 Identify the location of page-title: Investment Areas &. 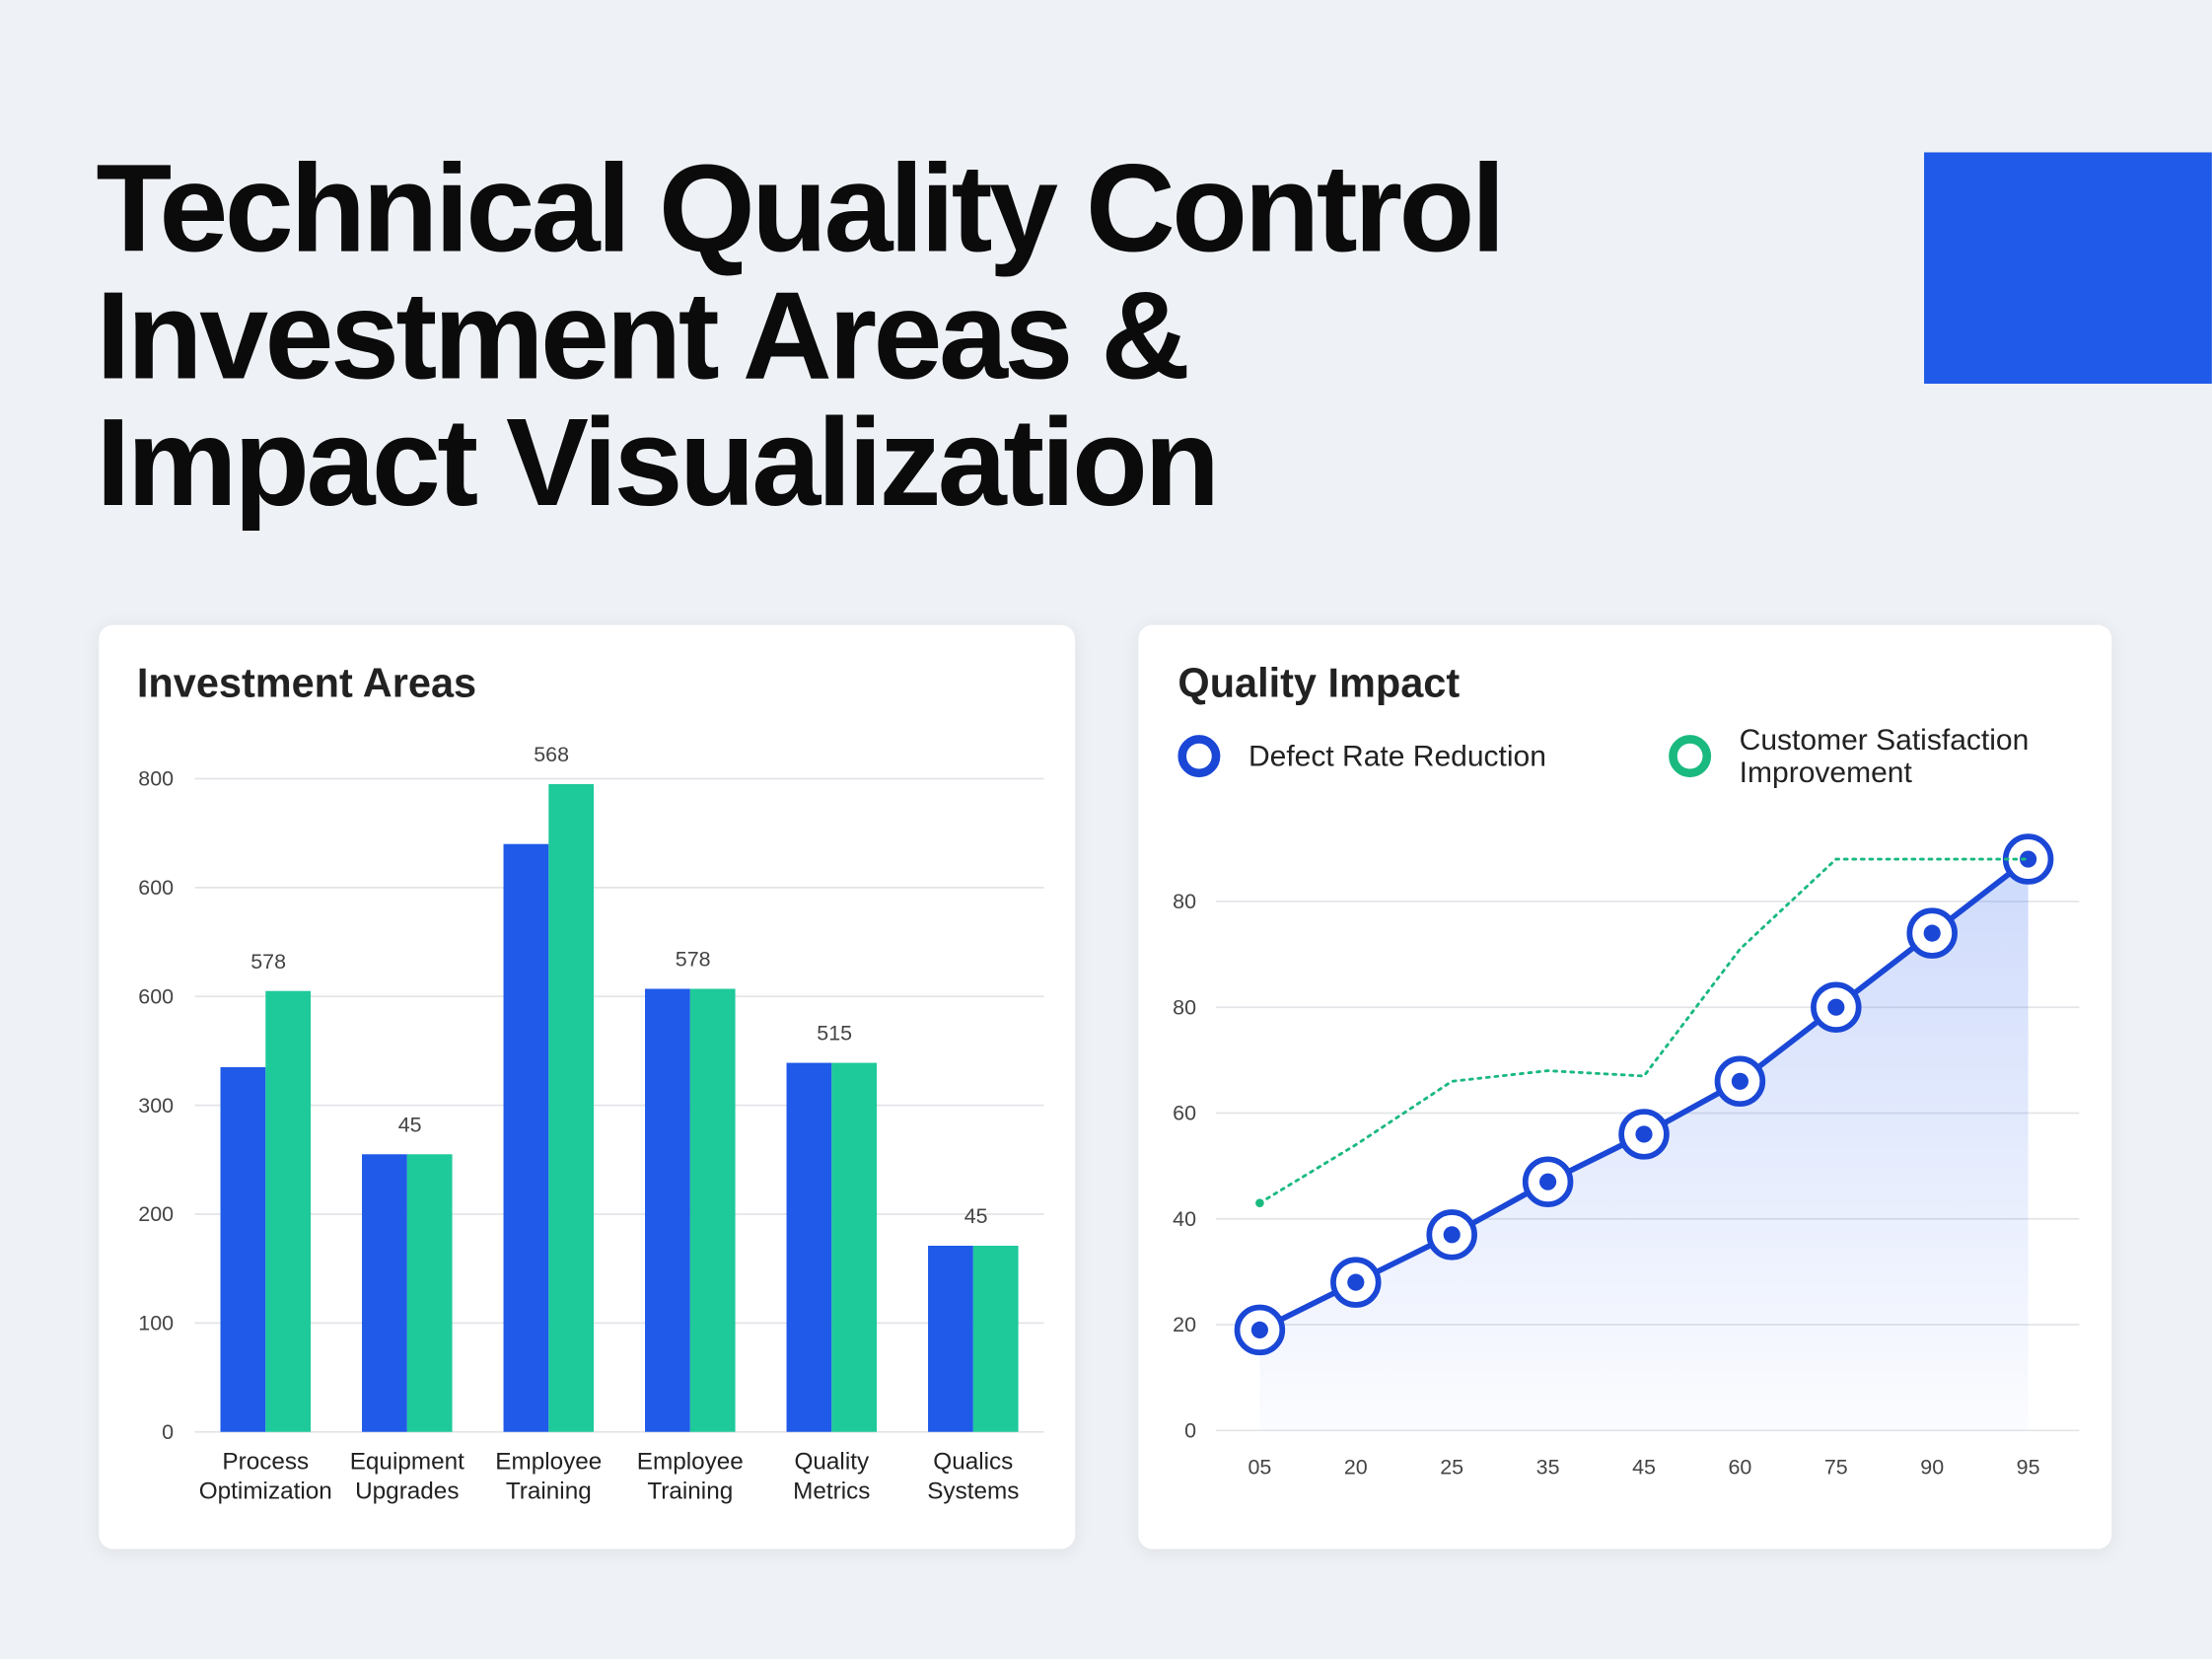
(641, 334).